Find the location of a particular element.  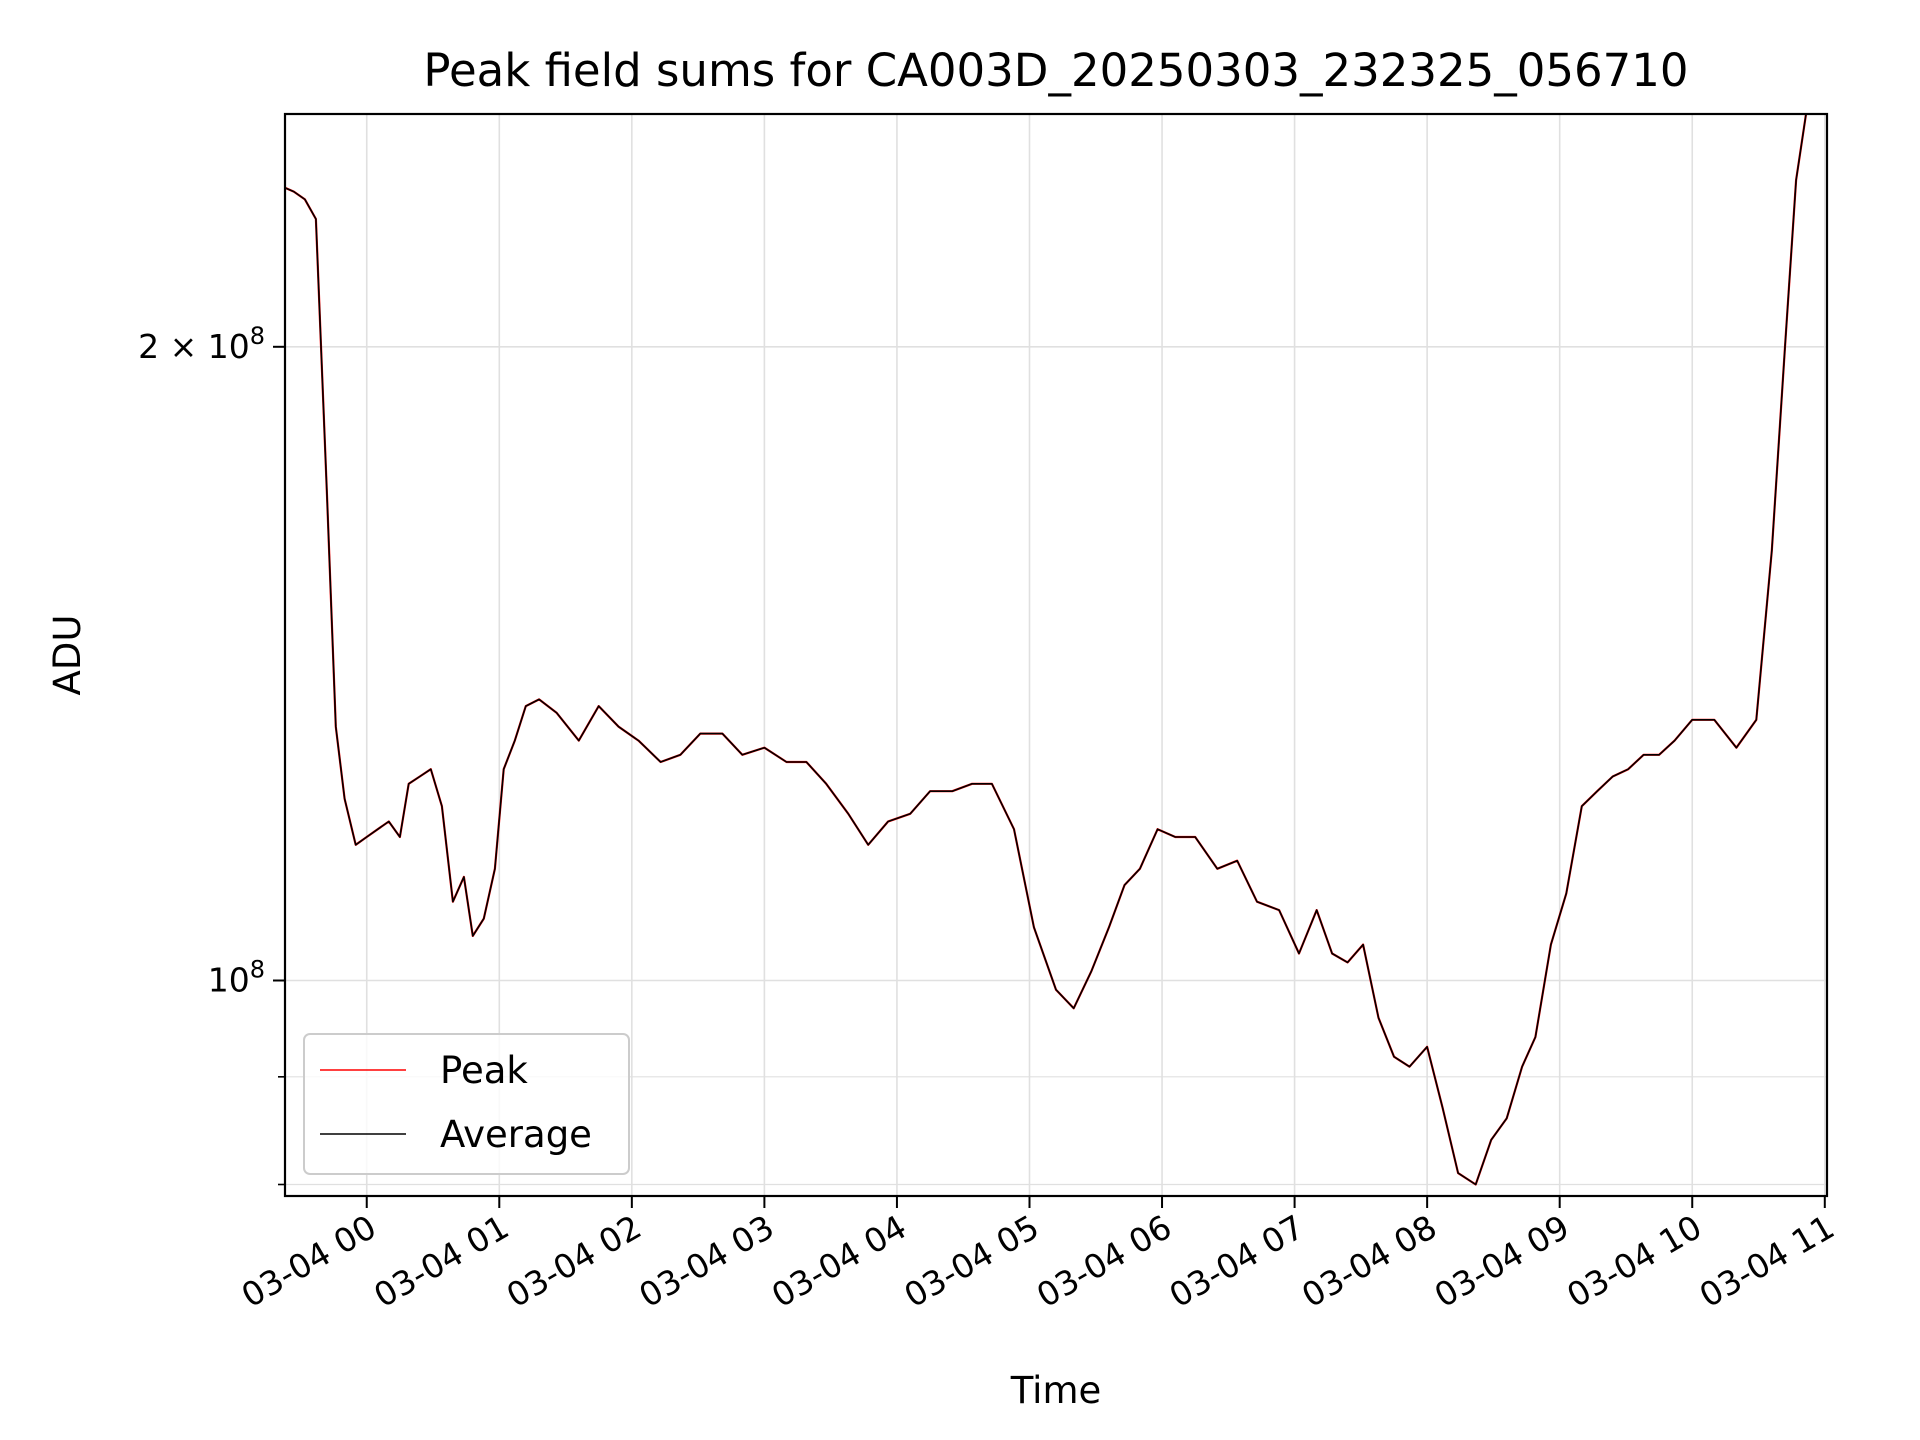

legend-box is located at coordinates (466, 1104).